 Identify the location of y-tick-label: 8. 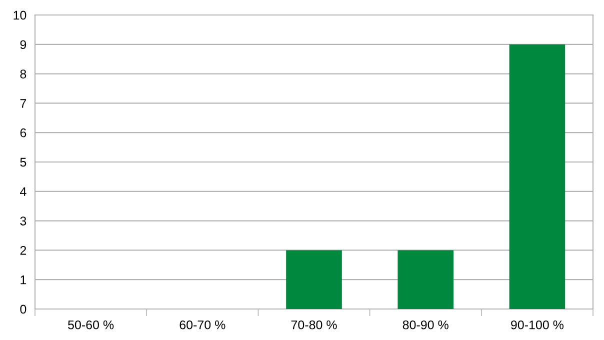
(23, 74).